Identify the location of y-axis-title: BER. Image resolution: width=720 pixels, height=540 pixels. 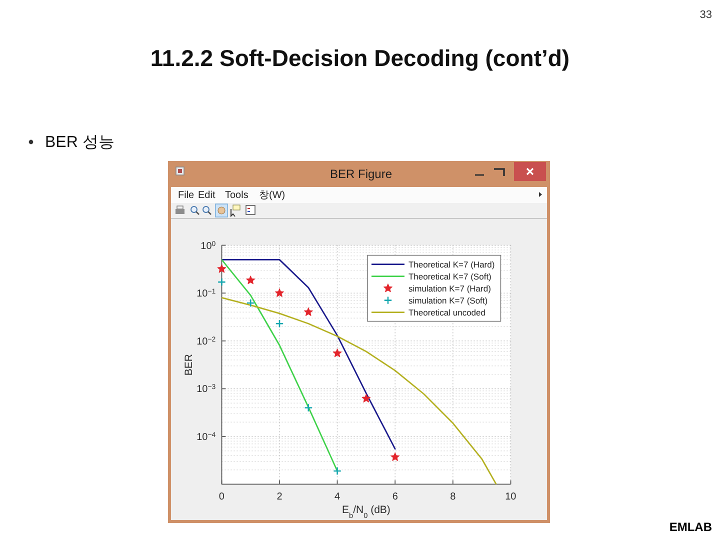
(189, 365).